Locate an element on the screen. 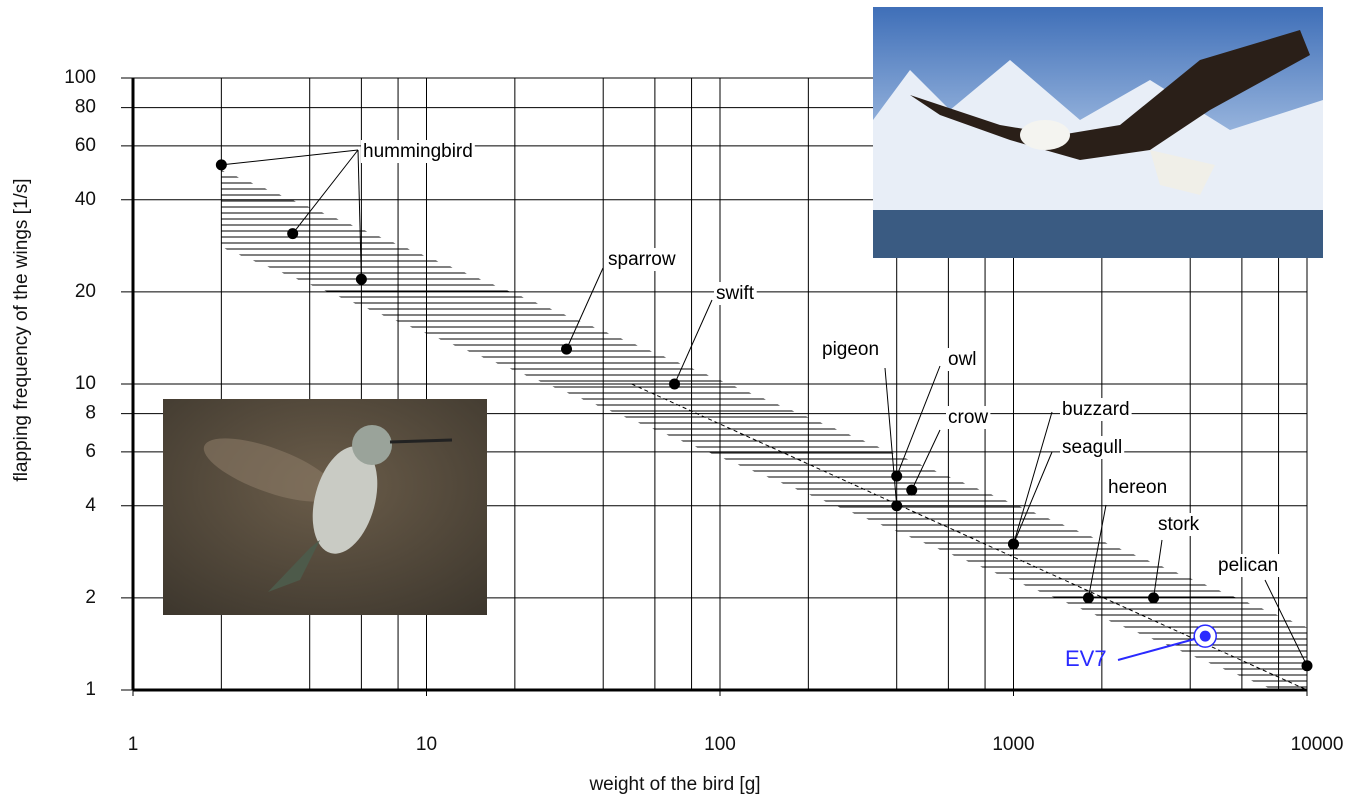 This screenshot has width=1345, height=801. point-label: sparrow is located at coordinates (642, 259).